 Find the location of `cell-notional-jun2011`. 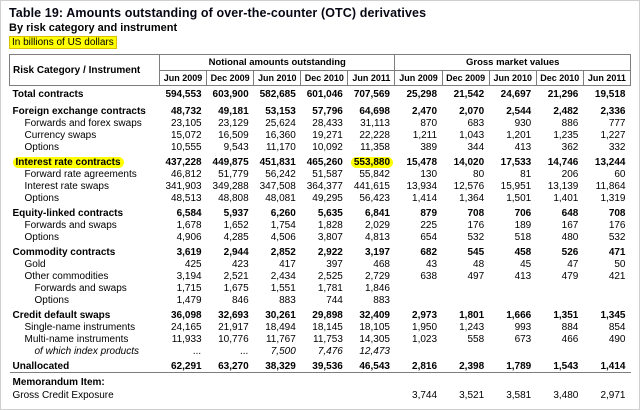

cell-notional-jun2011 is located at coordinates (371, 394).